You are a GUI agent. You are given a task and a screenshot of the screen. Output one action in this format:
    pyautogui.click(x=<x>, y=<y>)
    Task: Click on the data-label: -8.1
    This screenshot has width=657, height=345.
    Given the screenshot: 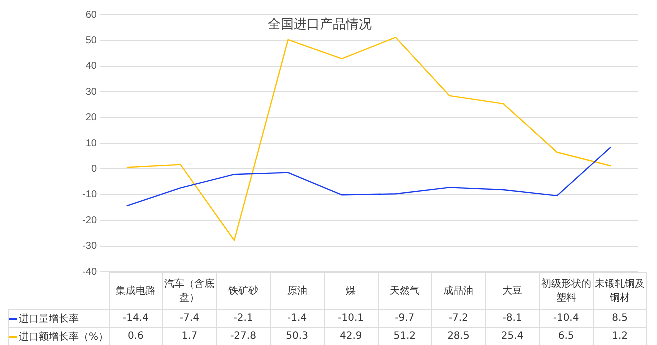 What is the action you would take?
    pyautogui.click(x=513, y=319)
    